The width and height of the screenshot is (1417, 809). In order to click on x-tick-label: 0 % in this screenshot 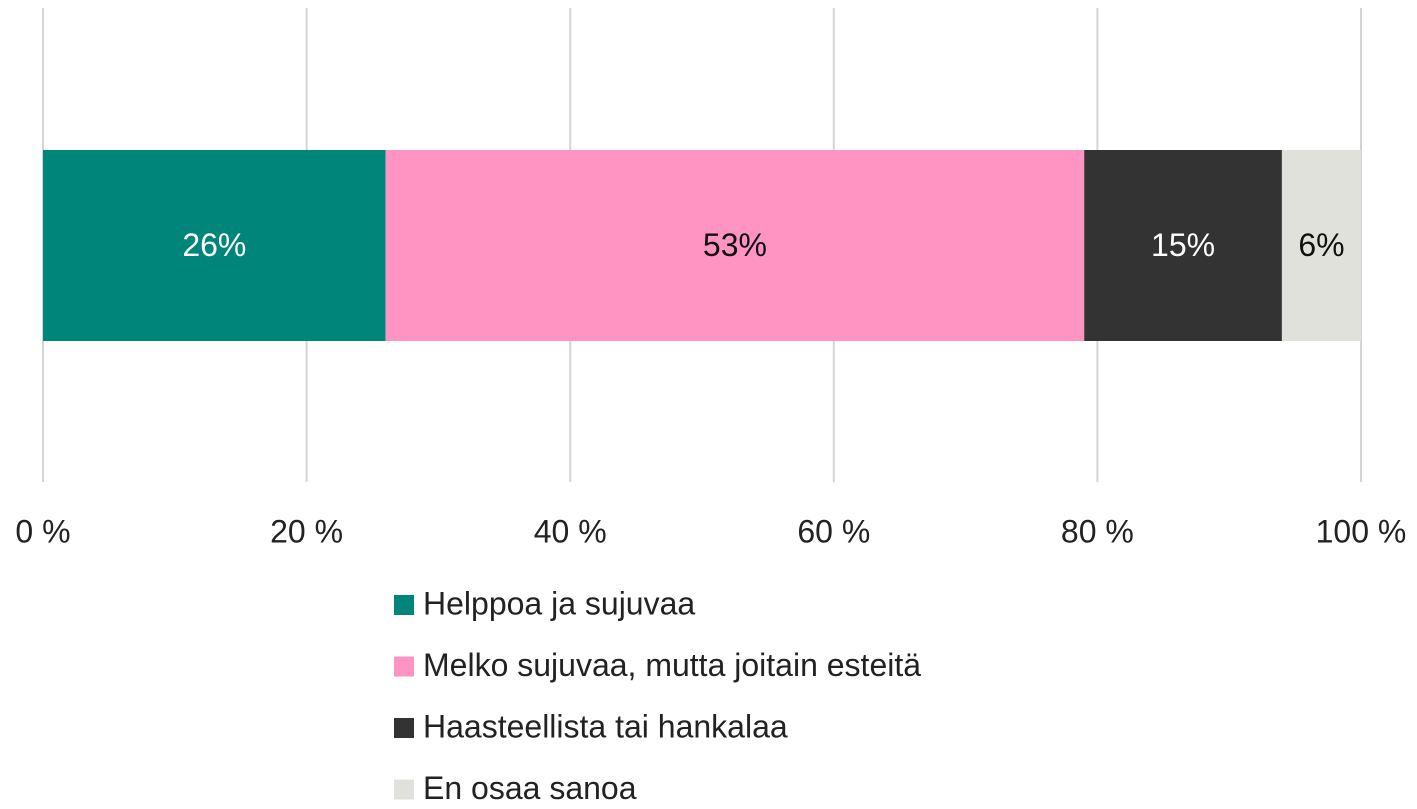, I will do `click(42, 531)`.